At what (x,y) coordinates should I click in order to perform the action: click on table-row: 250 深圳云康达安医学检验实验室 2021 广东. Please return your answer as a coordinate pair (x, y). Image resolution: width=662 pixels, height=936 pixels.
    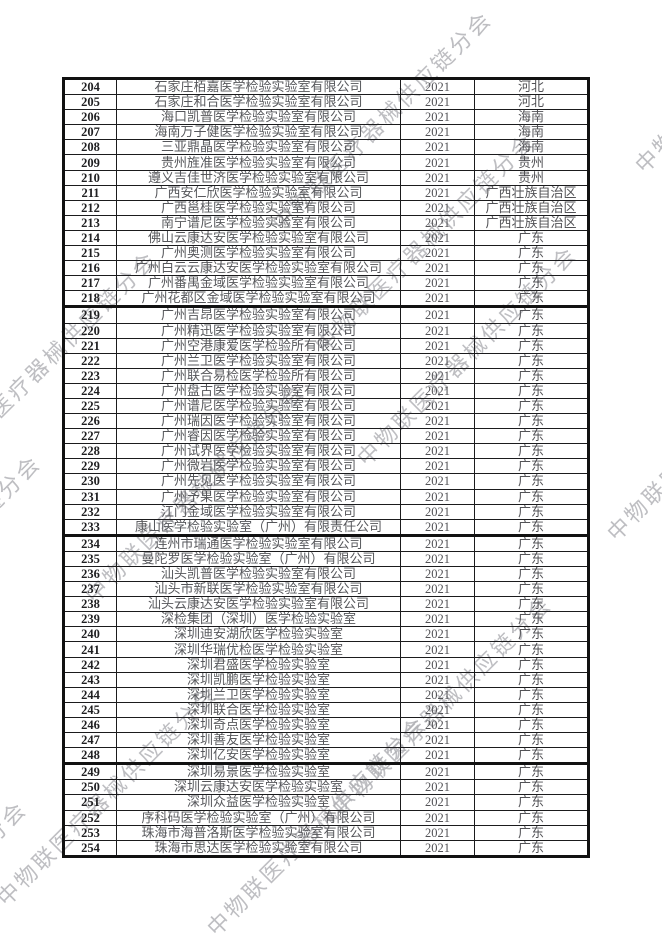
    Looking at the image, I should click on (326, 787).